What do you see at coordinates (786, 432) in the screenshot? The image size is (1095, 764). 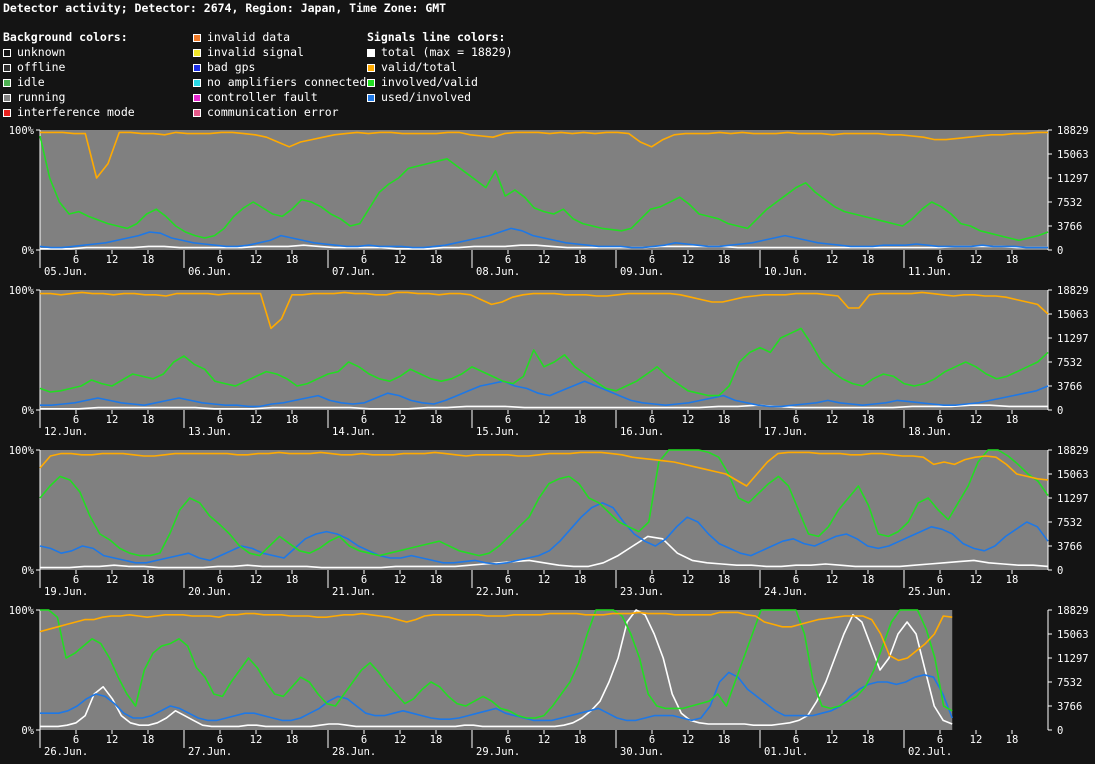 I see `day-label: 17.Jun.` at bounding box center [786, 432].